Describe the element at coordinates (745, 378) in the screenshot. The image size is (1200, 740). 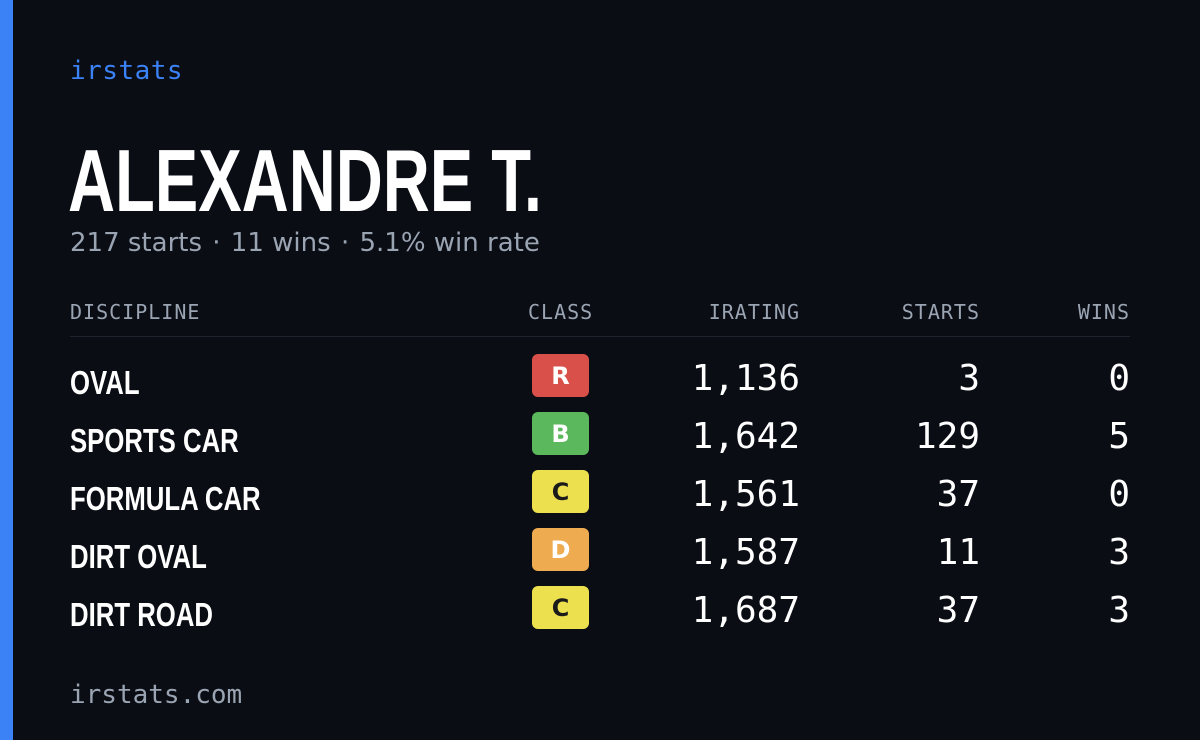
I see `irating-value: 1,136` at that location.